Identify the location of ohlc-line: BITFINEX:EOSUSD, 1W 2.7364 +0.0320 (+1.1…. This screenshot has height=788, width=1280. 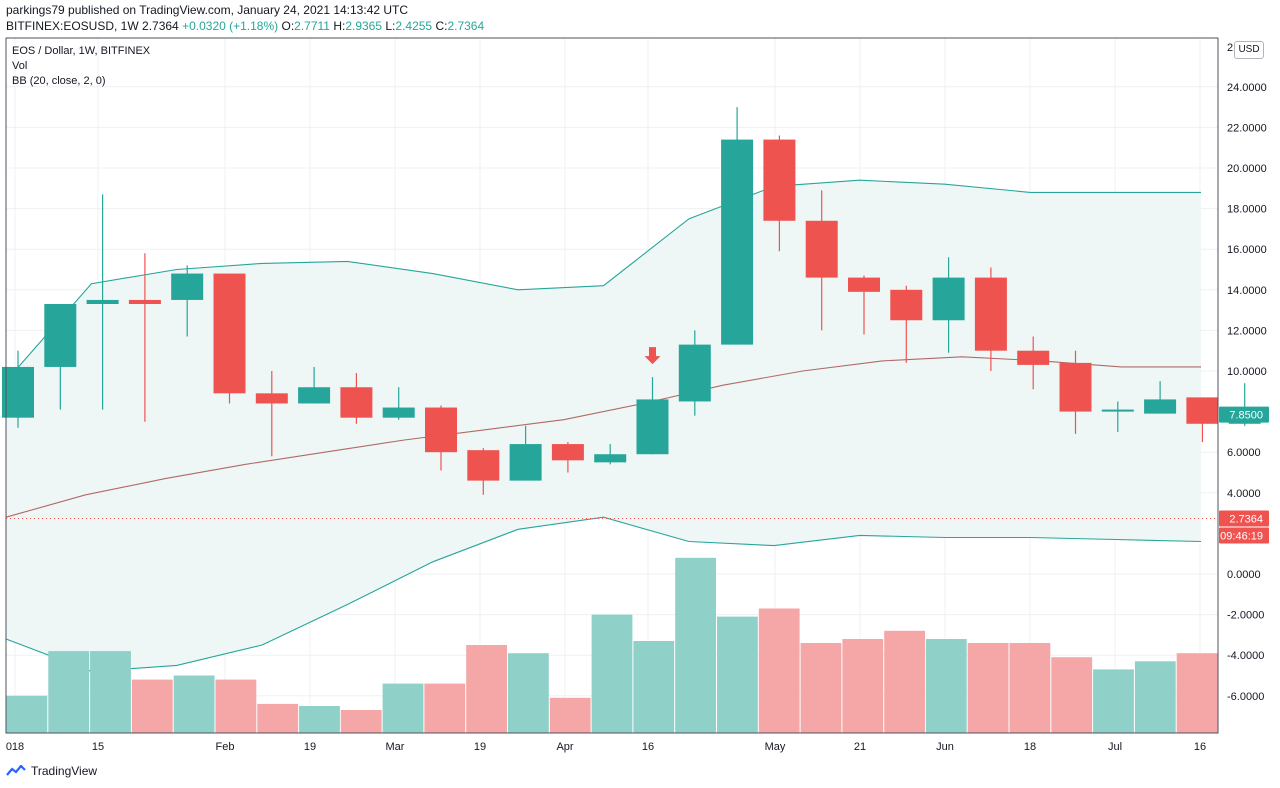
(245, 26).